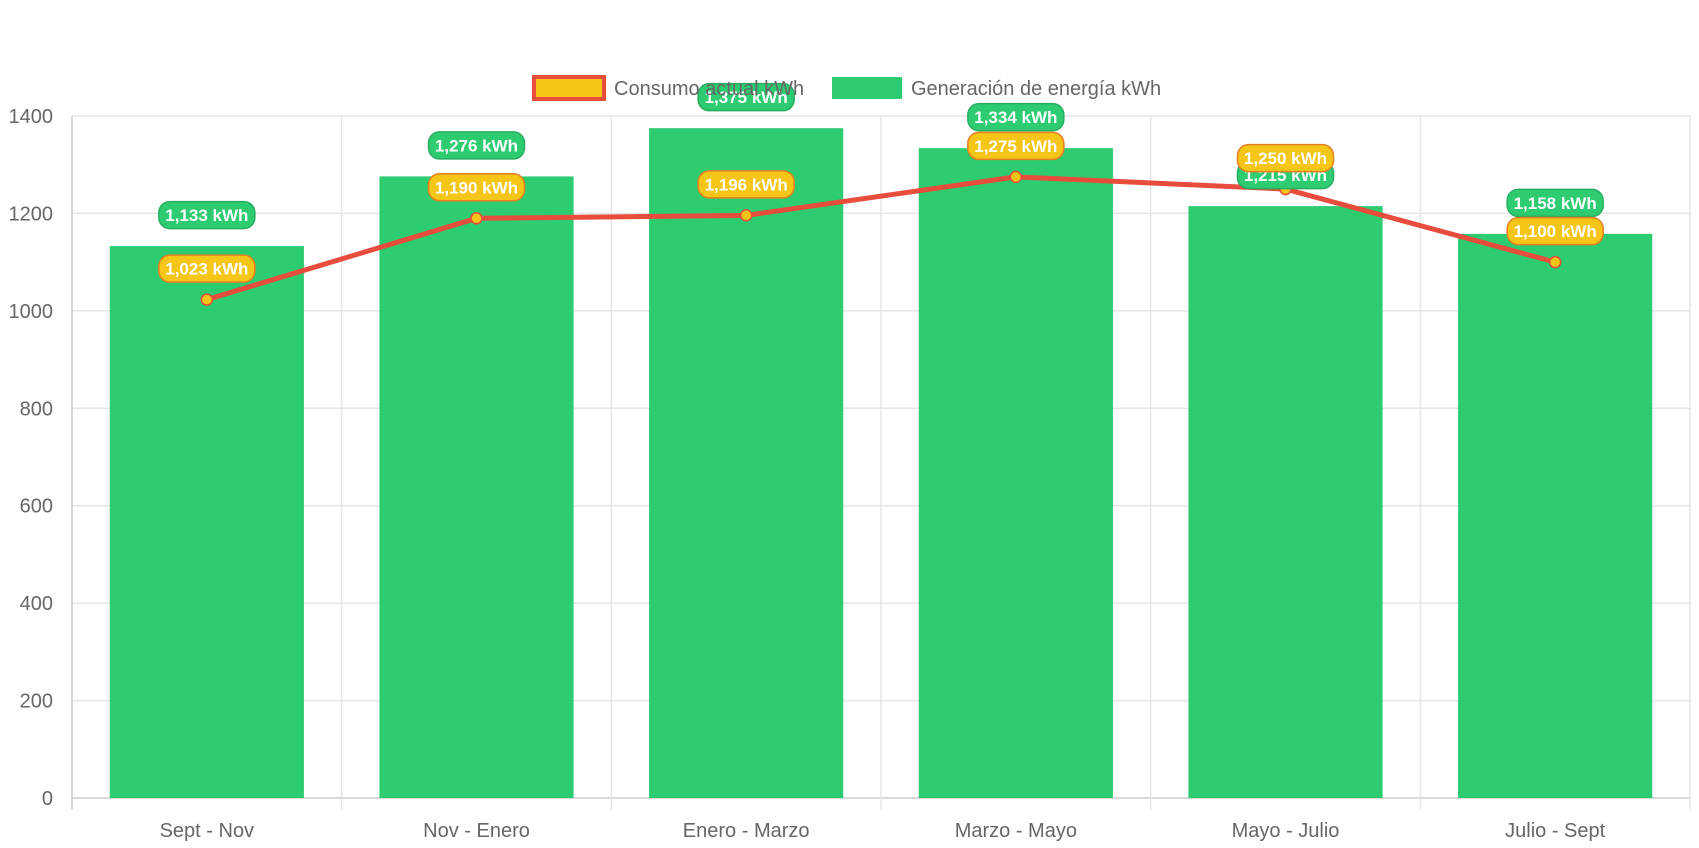  I want to click on y-tick-label: 1000, so click(31, 312).